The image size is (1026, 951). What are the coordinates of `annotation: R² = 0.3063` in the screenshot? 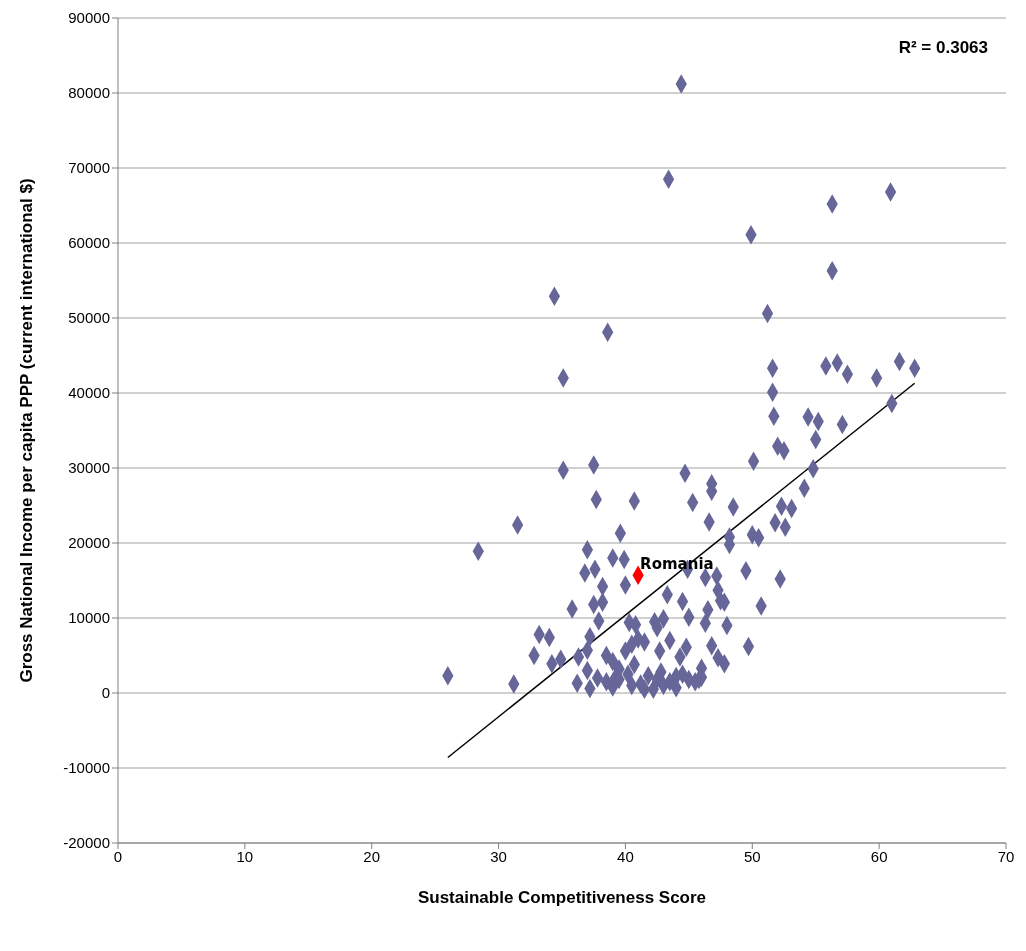 It's located at (943, 48).